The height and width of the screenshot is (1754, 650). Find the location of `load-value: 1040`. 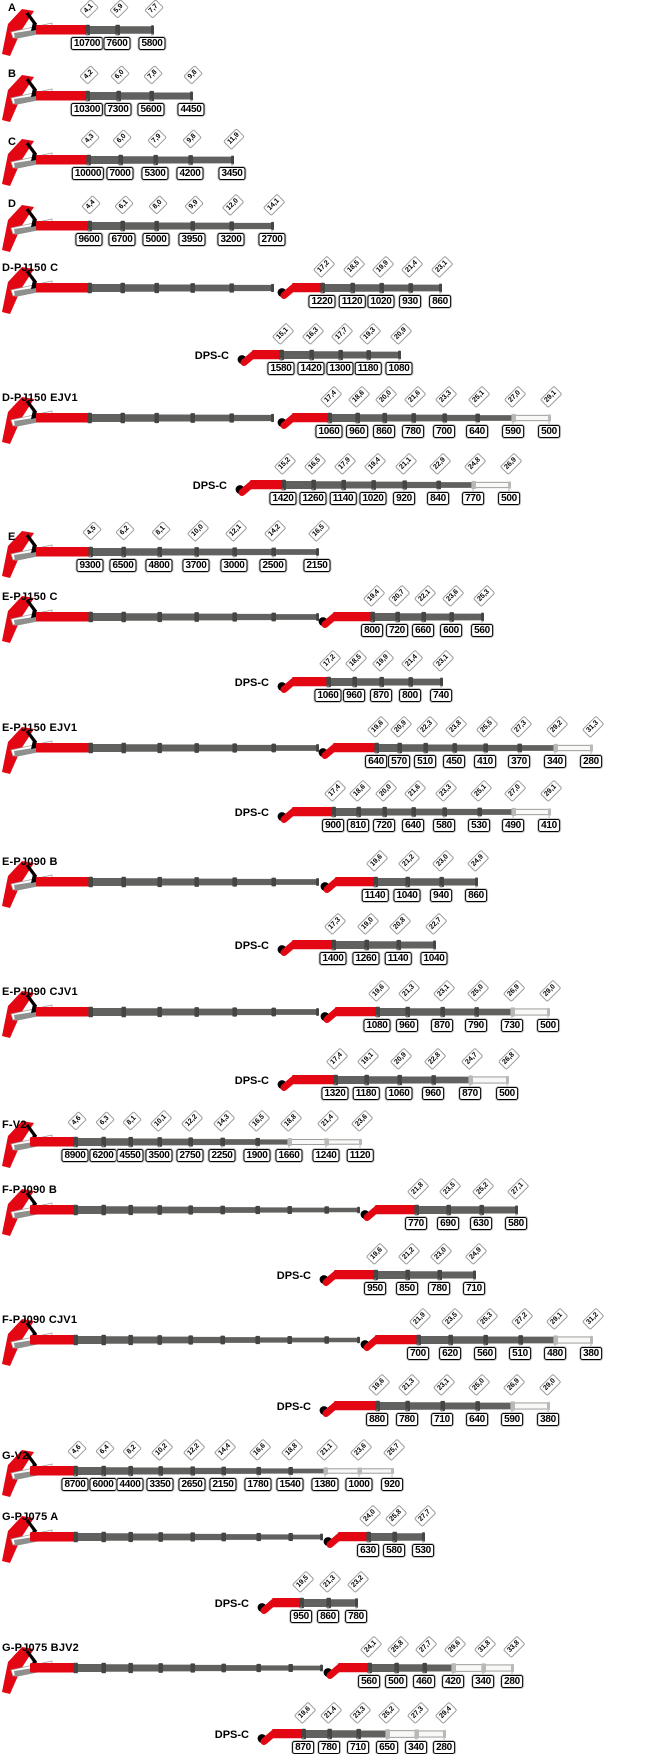

load-value: 1040 is located at coordinates (434, 958).